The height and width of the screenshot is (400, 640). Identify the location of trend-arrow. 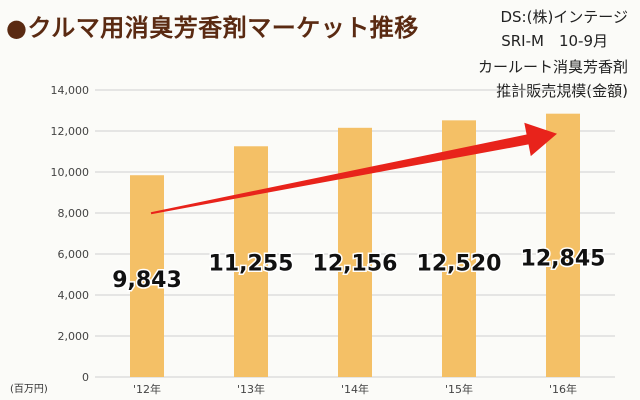
(354, 168).